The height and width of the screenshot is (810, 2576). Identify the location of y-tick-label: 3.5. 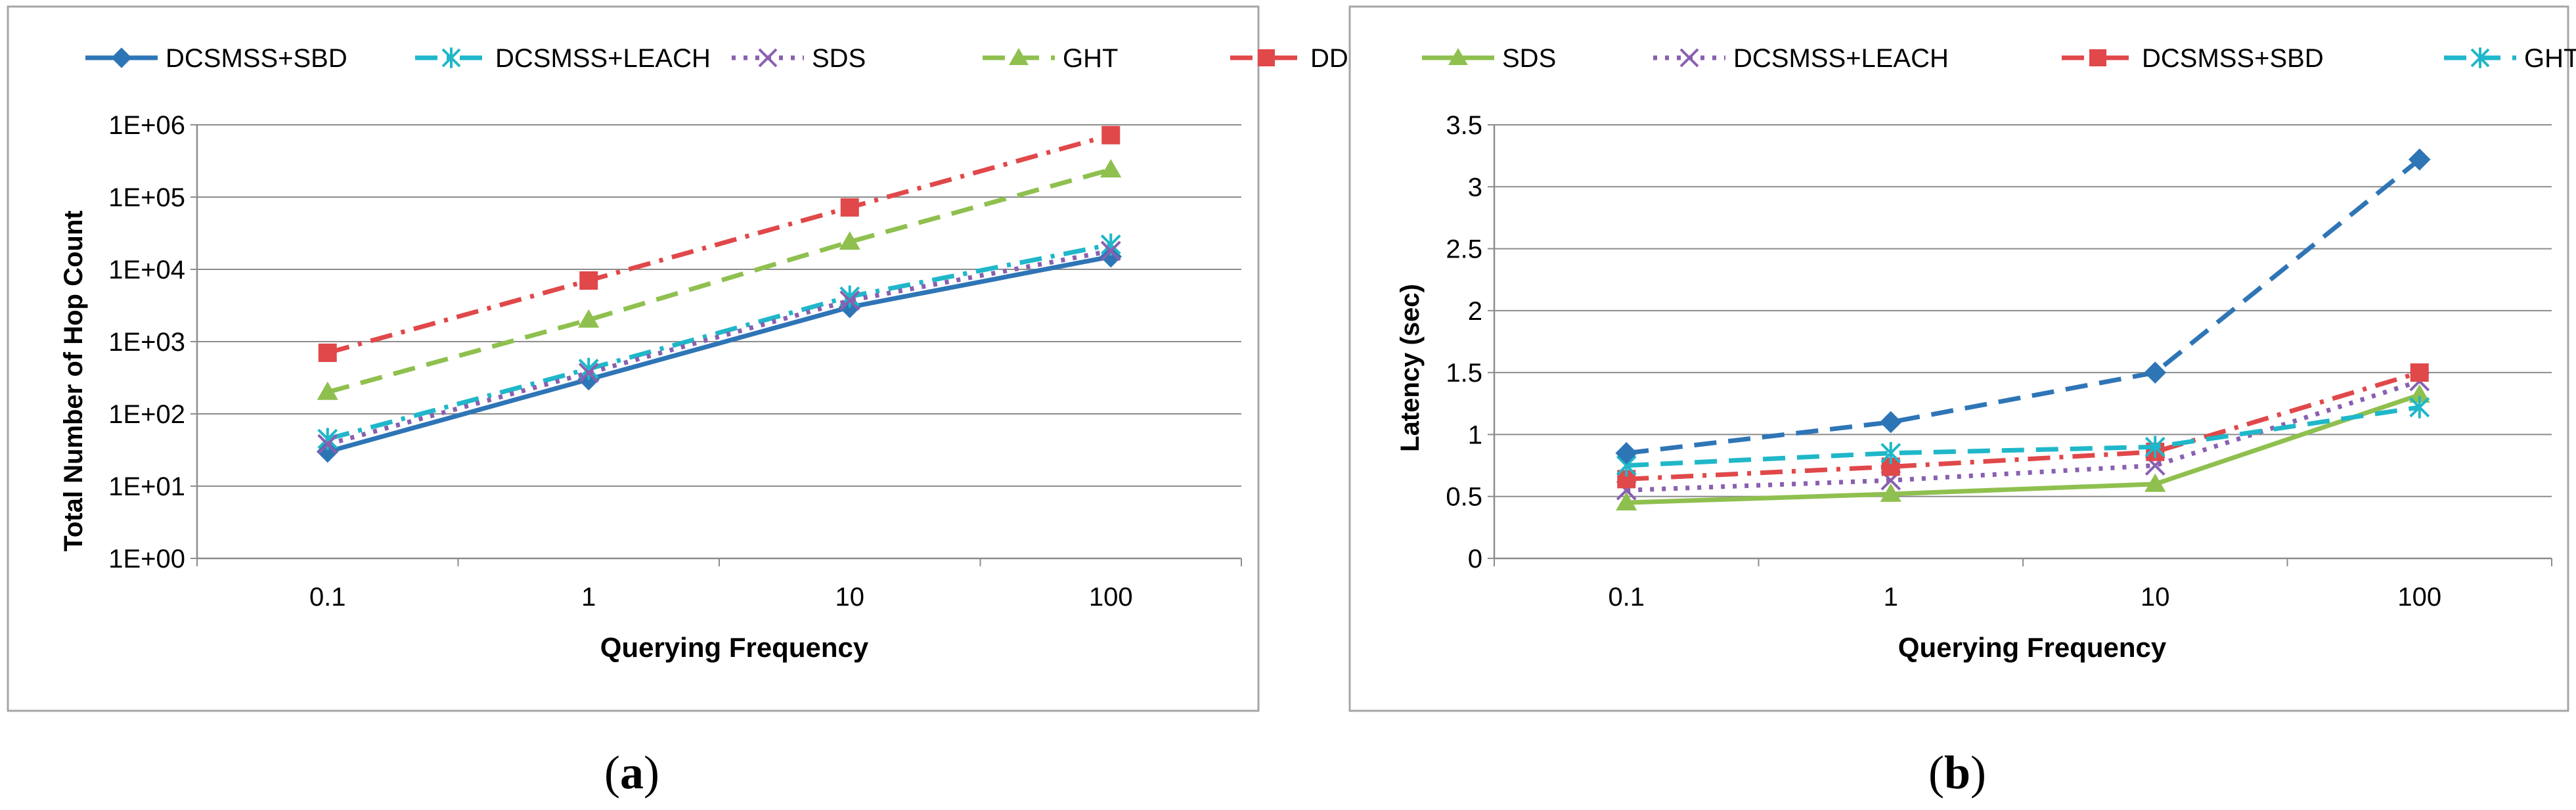
(1464, 125).